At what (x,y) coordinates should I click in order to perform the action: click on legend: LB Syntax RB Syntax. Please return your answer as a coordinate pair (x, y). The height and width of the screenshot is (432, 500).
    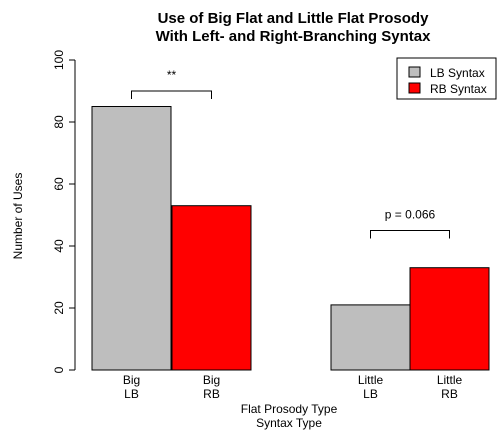
    Looking at the image, I should click on (446, 78).